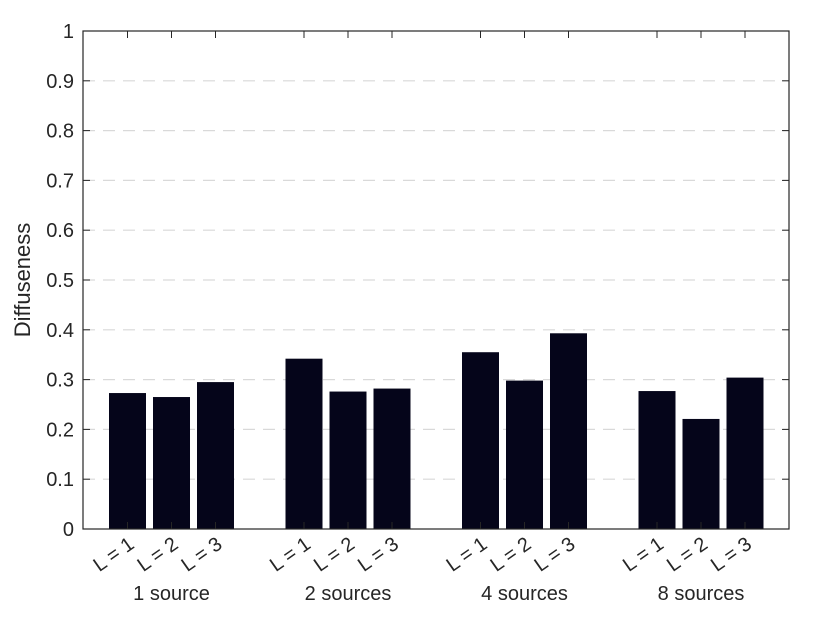 The height and width of the screenshot is (623, 830). Describe the element at coordinates (60, 430) in the screenshot. I see `y-tick-label: 0.2` at that location.